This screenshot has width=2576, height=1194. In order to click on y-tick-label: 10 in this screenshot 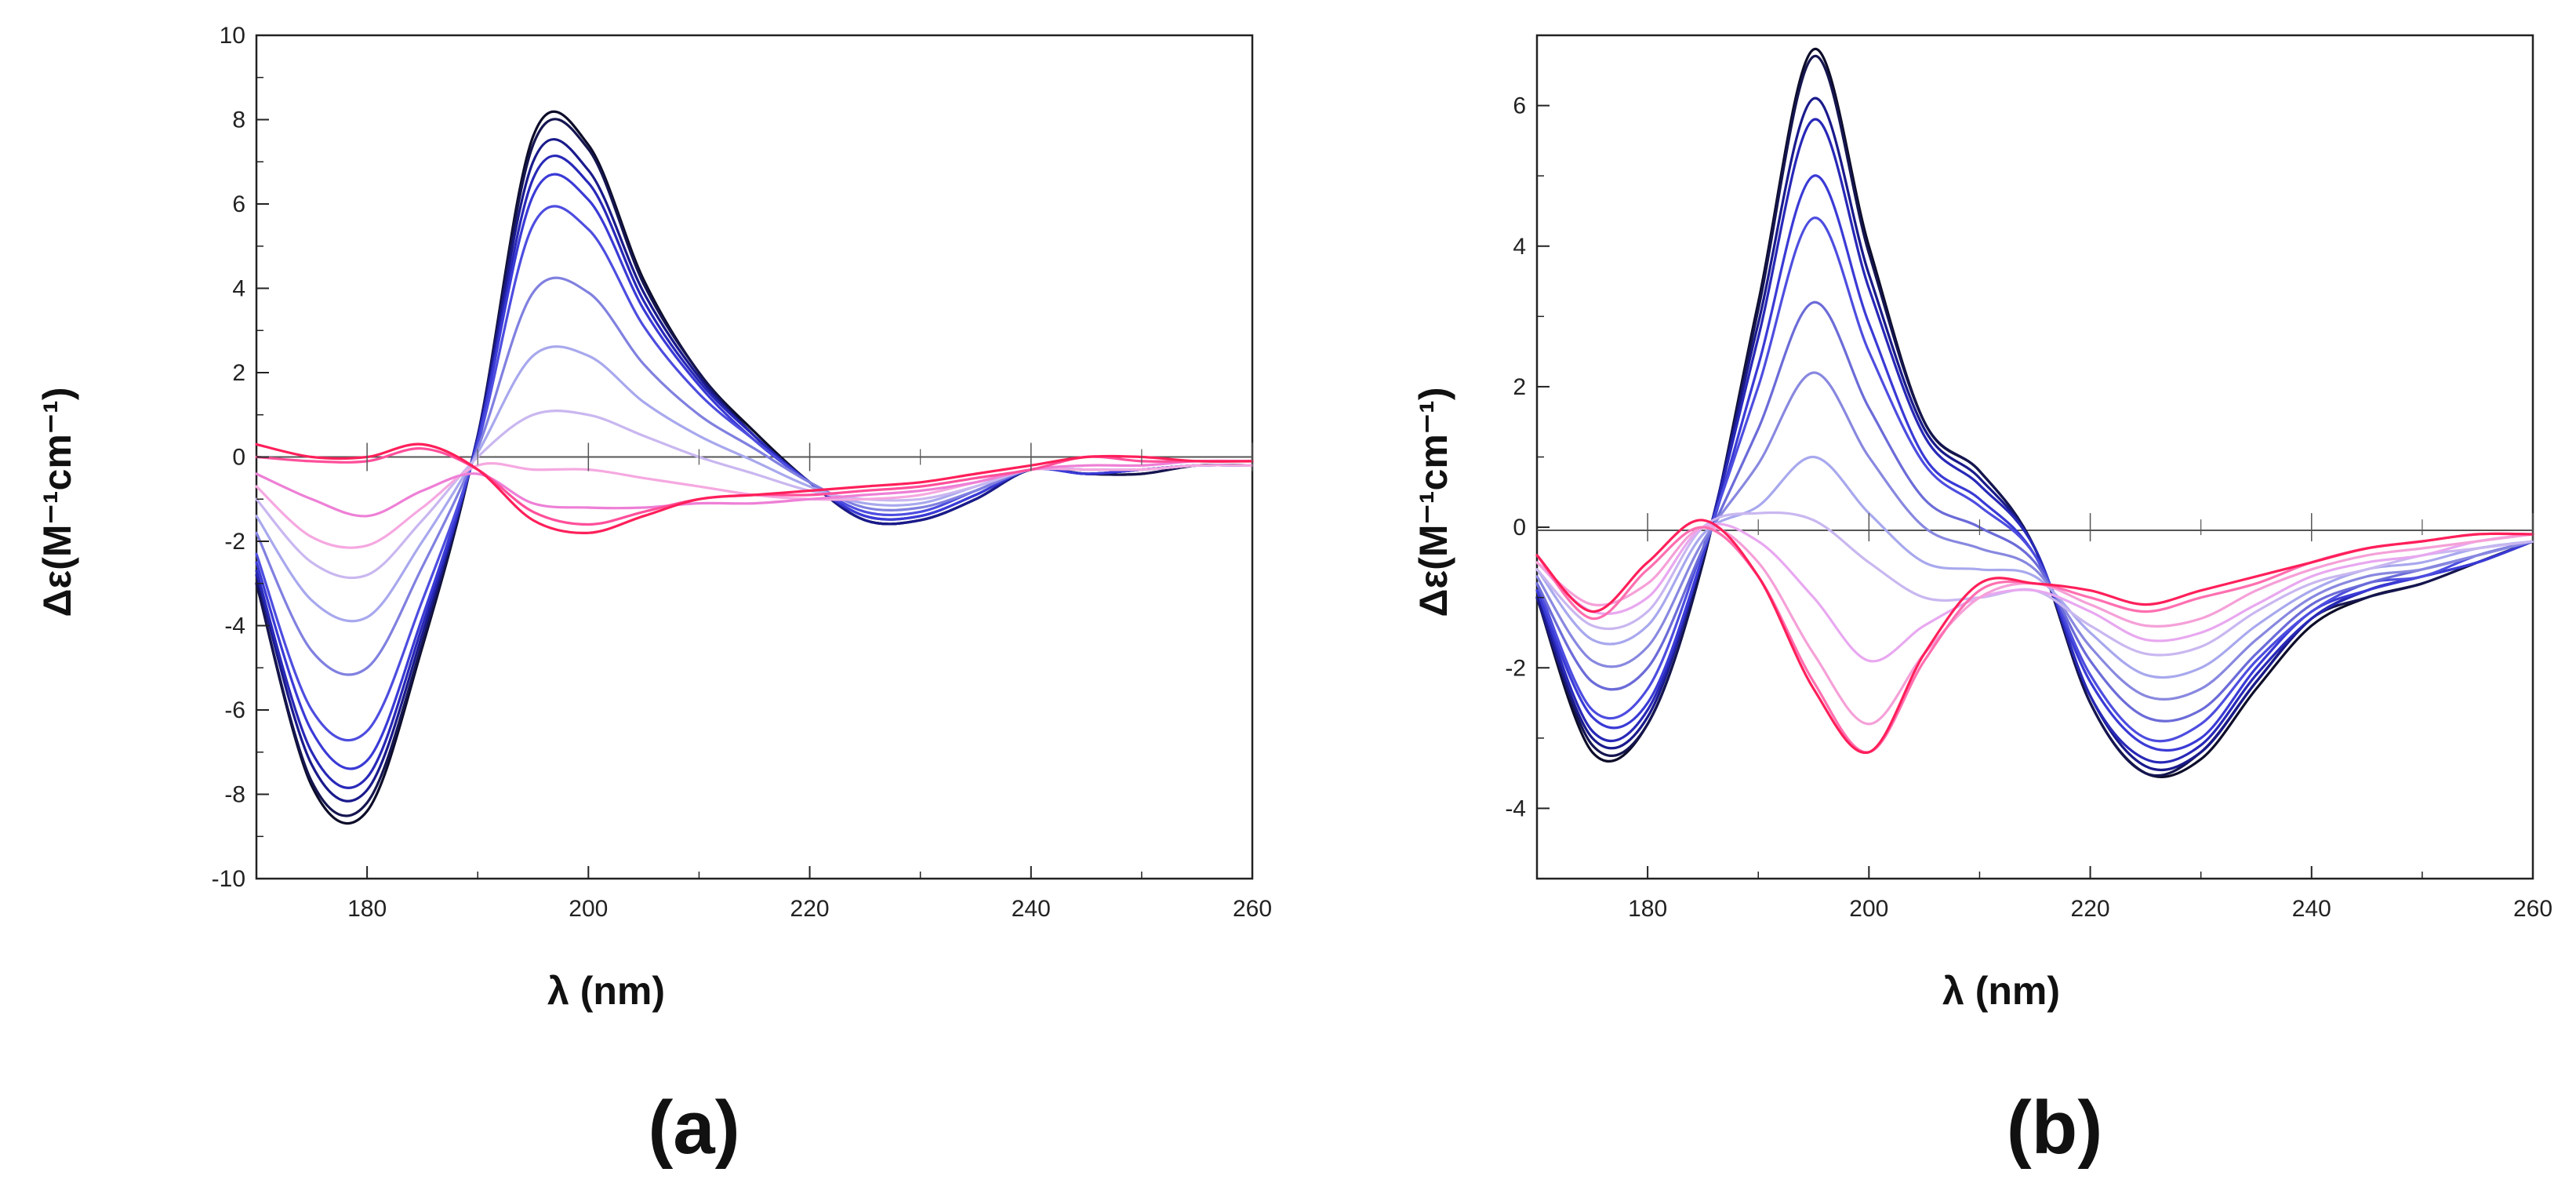, I will do `click(232, 36)`.